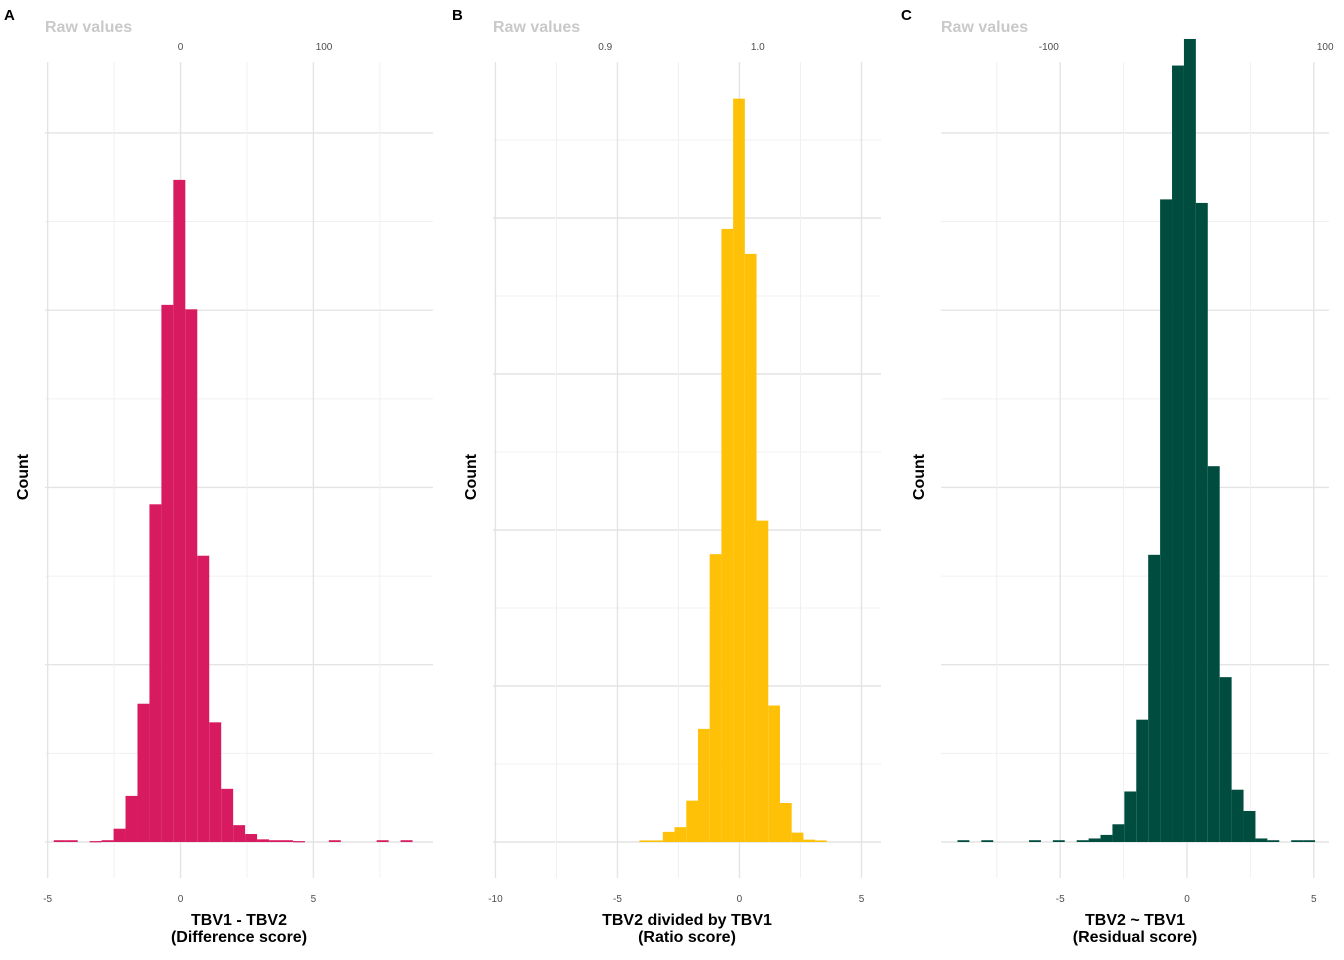 Image resolution: width=1344 pixels, height=960 pixels. I want to click on top-tick-label: 0, so click(181, 47).